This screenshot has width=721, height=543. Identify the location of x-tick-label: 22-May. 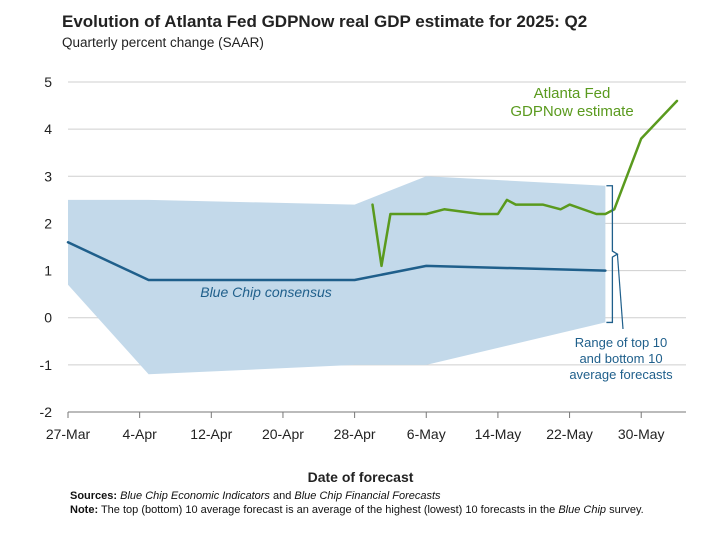
(569, 434).